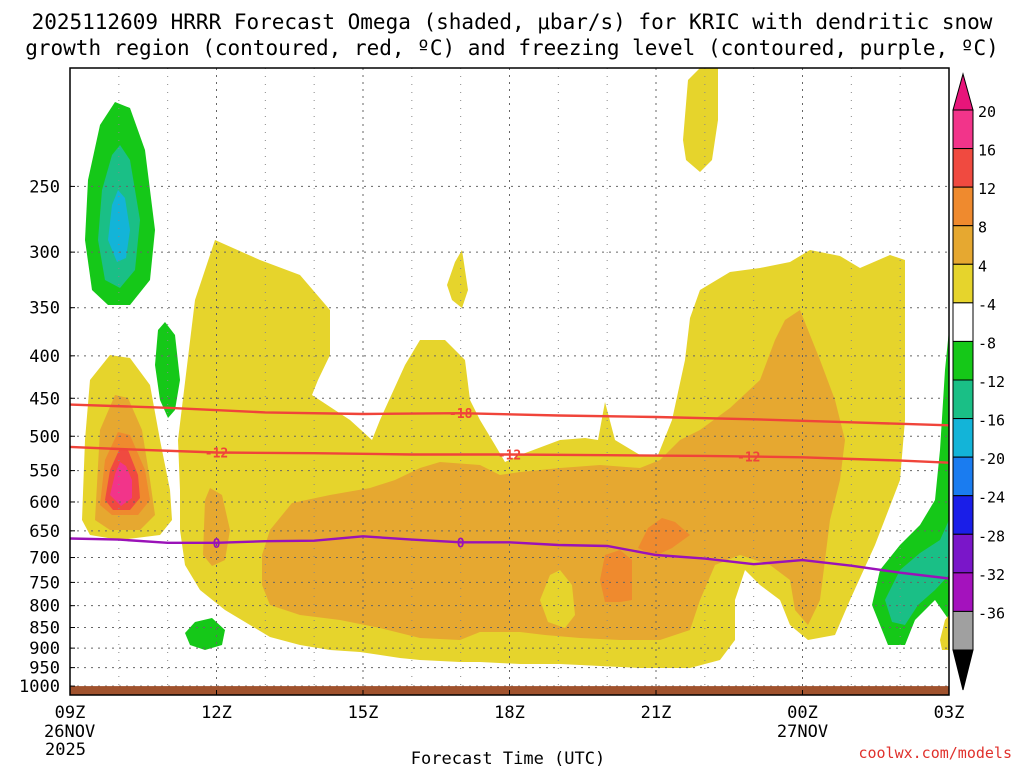  I want to click on y-tick-250: 250, so click(44, 187).